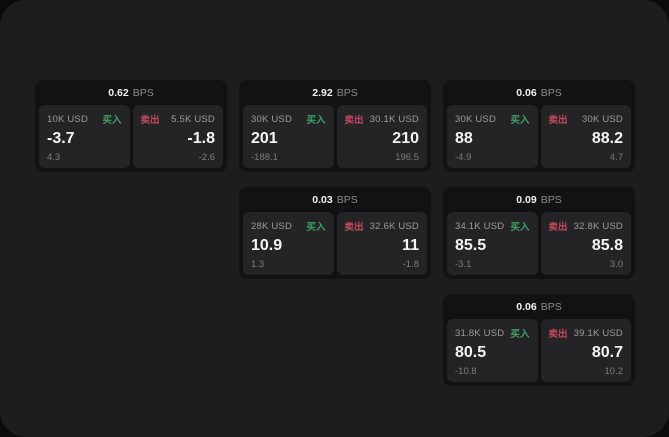  I want to click on quote-card: 0.62 BPS 10K USD 买入 -3.7 4.3 卖出 5.5K USD, so click(131, 126).